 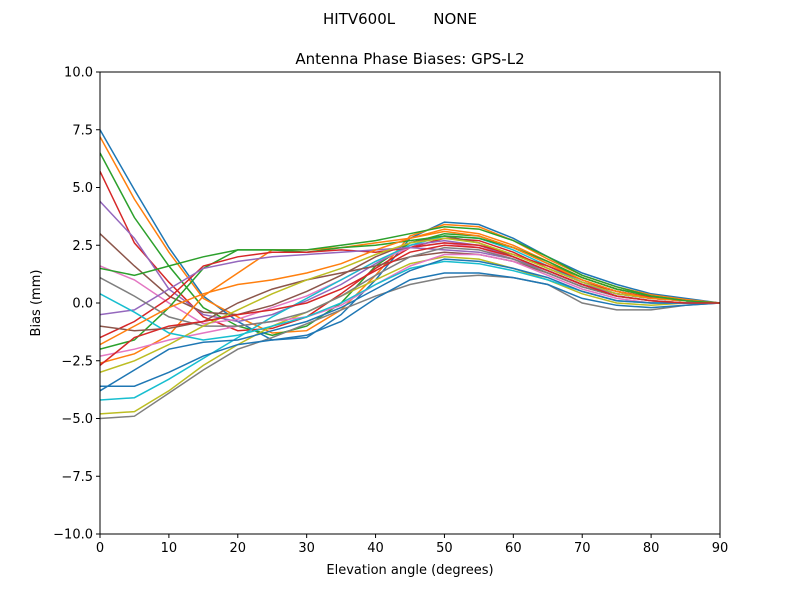 I want to click on y-ticks: 10.0 7.5 5.0 2.5 0.0 −2.5 −5.0 −7.5 −10.0, so click(x=76, y=304).